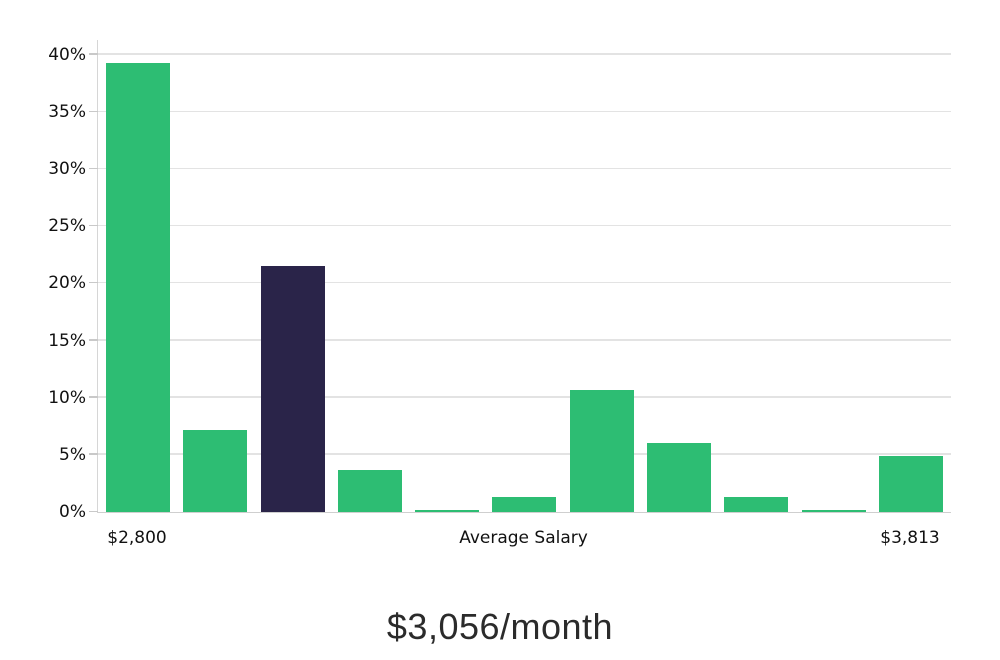 The image size is (1000, 660). I want to click on y-tick-label: 30%, so click(67, 169).